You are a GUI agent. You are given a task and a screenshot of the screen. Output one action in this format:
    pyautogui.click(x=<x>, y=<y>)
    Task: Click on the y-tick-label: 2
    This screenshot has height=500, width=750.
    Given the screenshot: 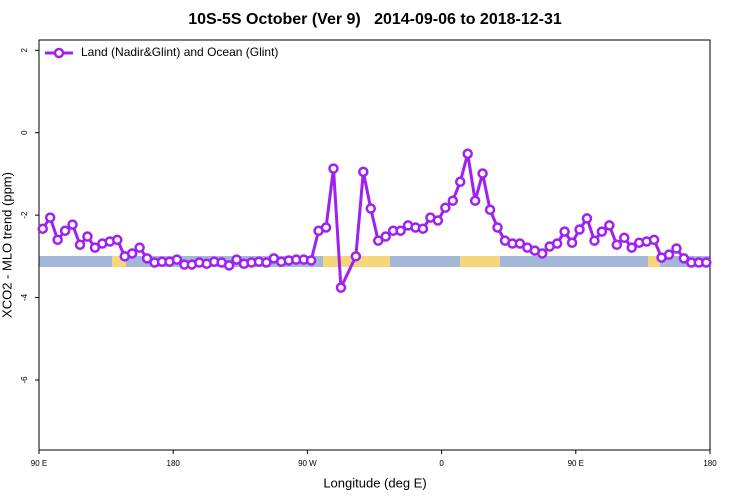 What is the action you would take?
    pyautogui.click(x=24, y=50)
    